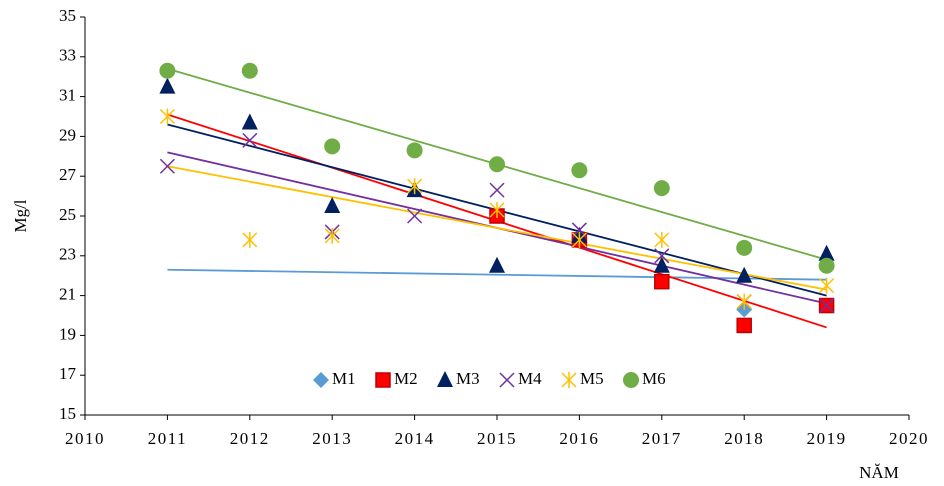 The width and height of the screenshot is (944, 486). What do you see at coordinates (67, 294) in the screenshot?
I see `y-tick-label: 21` at bounding box center [67, 294].